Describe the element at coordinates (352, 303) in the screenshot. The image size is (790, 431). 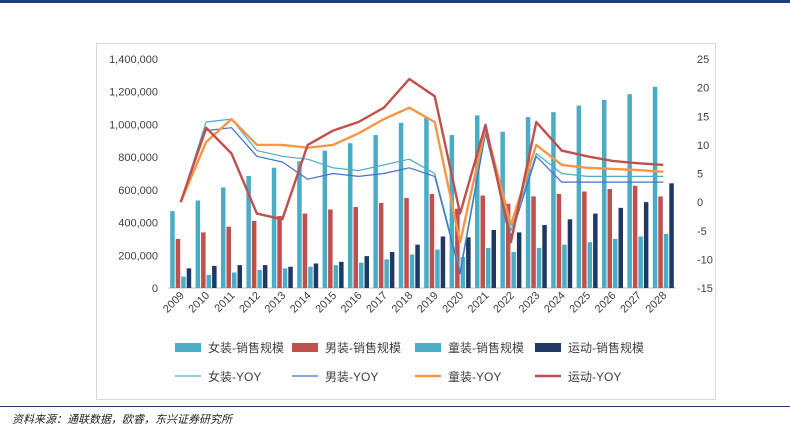
I see `x-tick-label: 2016` at that location.